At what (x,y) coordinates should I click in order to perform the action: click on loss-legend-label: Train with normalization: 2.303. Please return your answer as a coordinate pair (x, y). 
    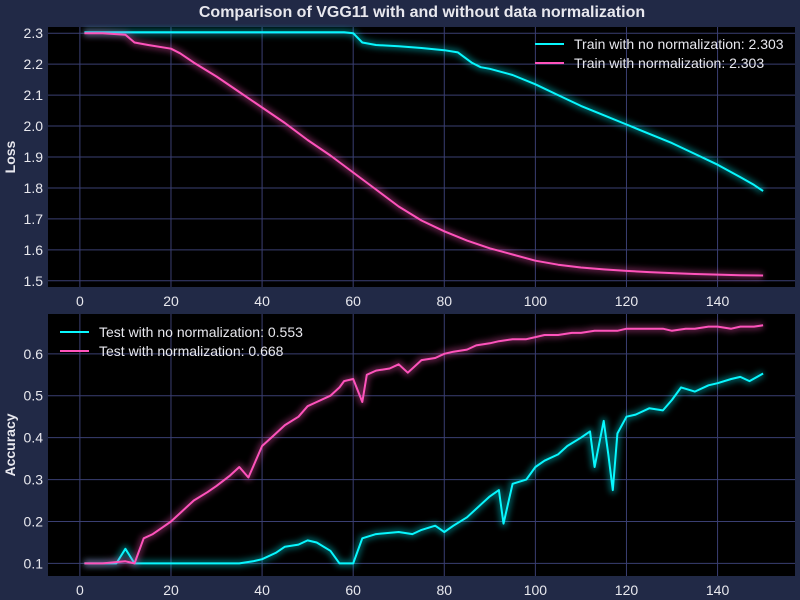
    Looking at the image, I should click on (669, 63).